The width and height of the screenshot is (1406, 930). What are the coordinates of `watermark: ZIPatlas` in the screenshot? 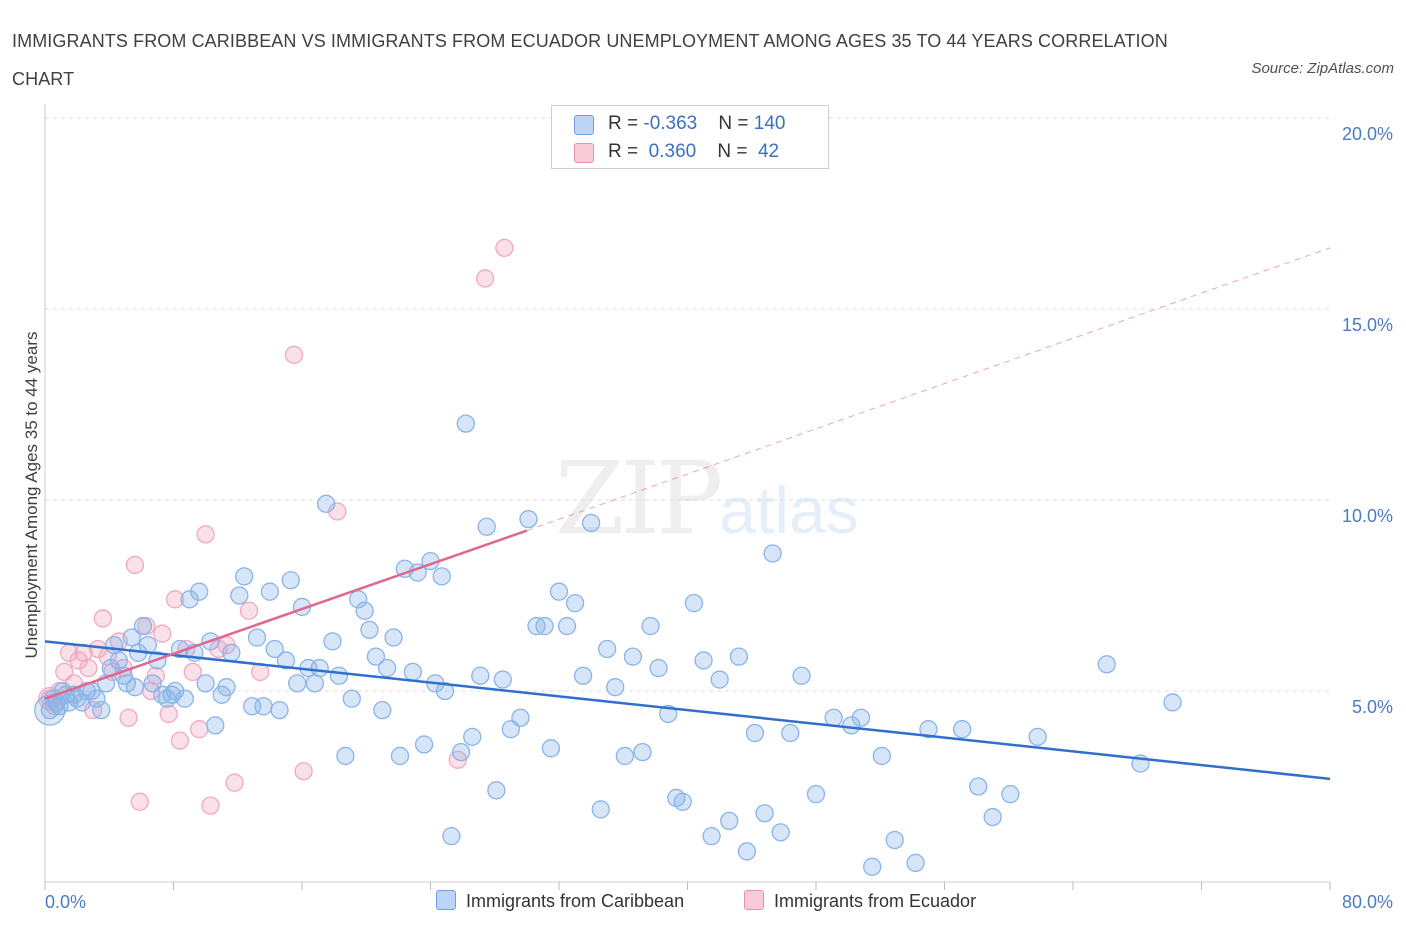 It's located at (707, 498).